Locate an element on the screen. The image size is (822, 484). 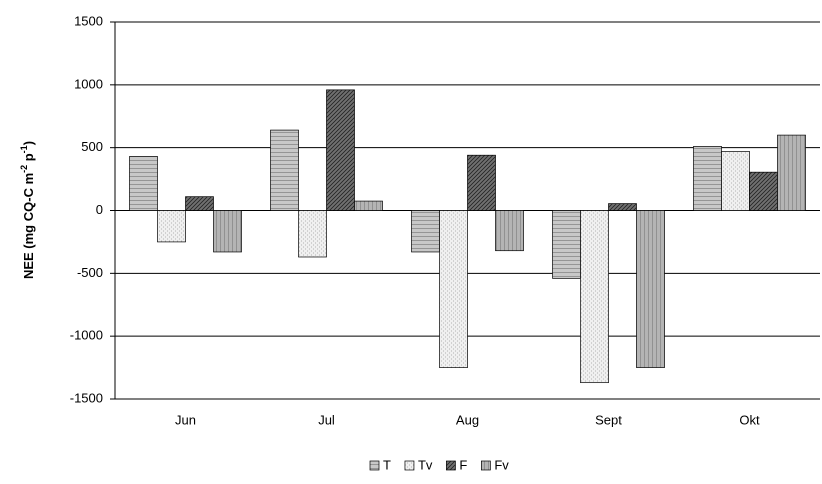
y-tick-label: 1500 is located at coordinates (88, 20).